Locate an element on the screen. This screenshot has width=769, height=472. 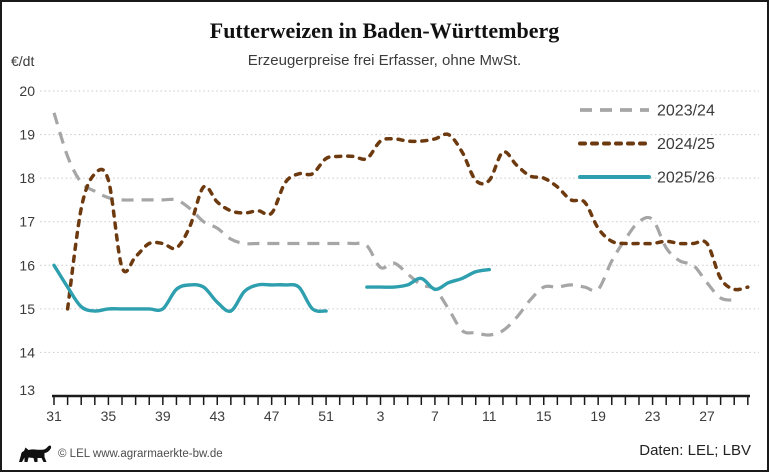
y-tick-label: 16 is located at coordinates (27, 265).